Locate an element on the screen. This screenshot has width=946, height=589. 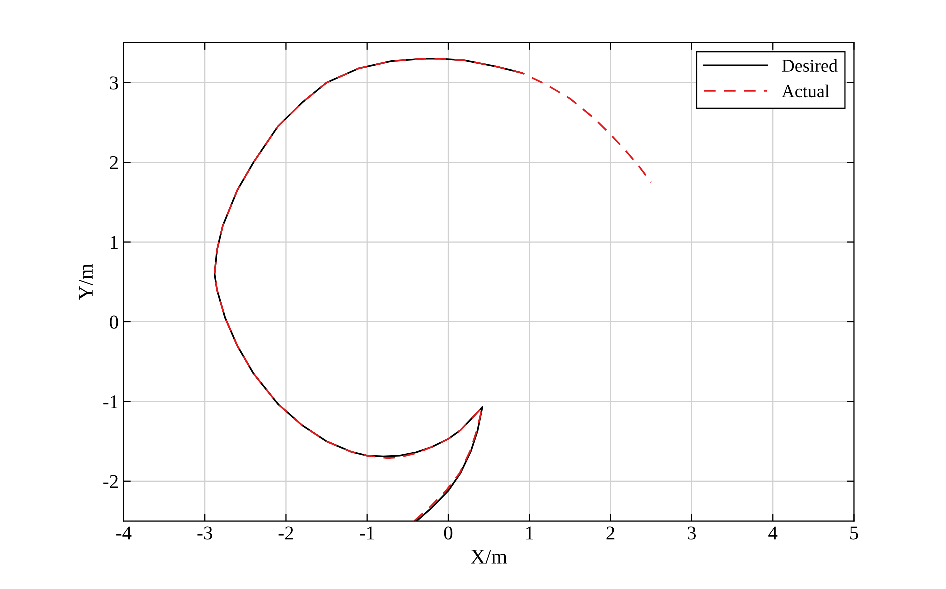
y-tick-label: -1 is located at coordinates (111, 402).